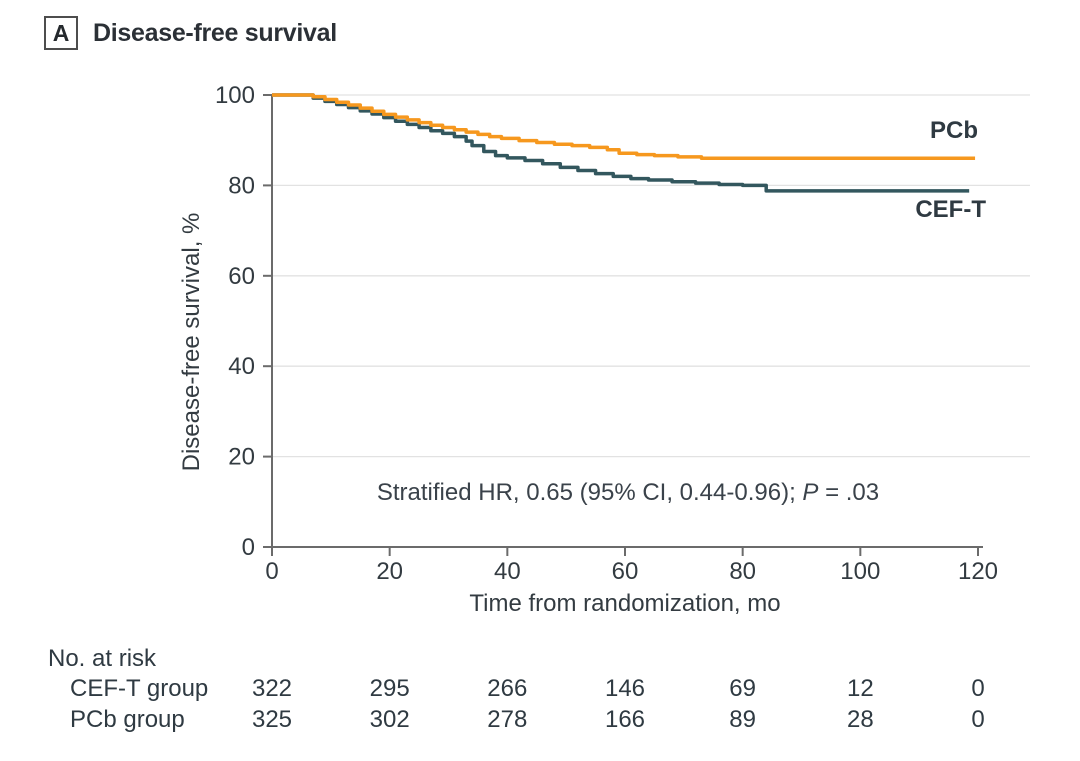 The image size is (1080, 761). I want to click on curve-label-ceft: CEF-T, so click(950, 209).